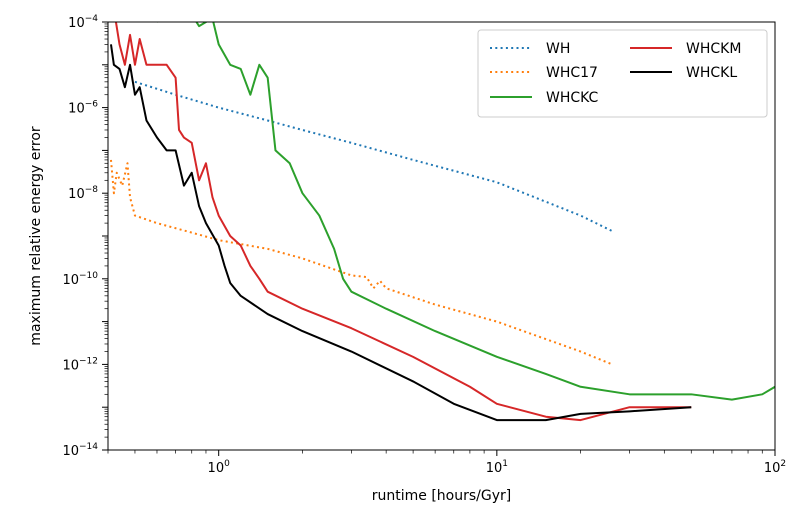 Image resolution: width=804 pixels, height=518 pixels. What do you see at coordinates (497, 467) in the screenshot?
I see `x-tick-label: 10¹` at bounding box center [497, 467].